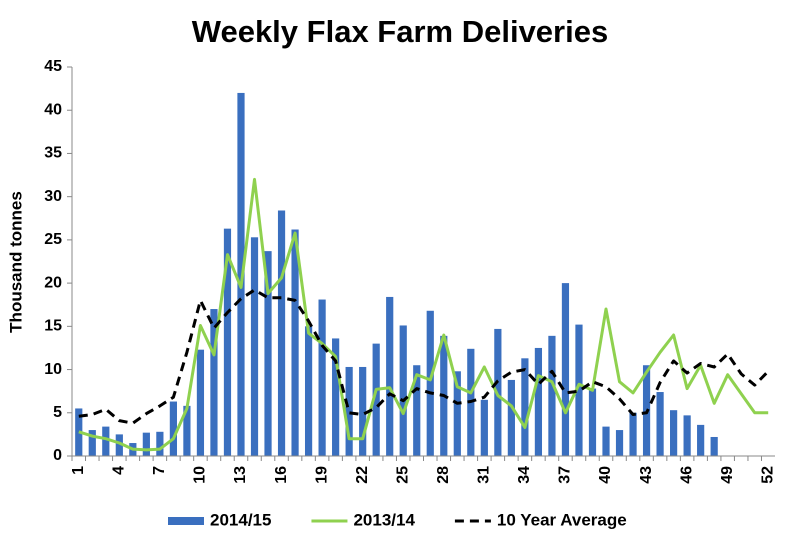 The width and height of the screenshot is (800, 545). What do you see at coordinates (186, 521) in the screenshot?
I see `legend-swatch` at bounding box center [186, 521].